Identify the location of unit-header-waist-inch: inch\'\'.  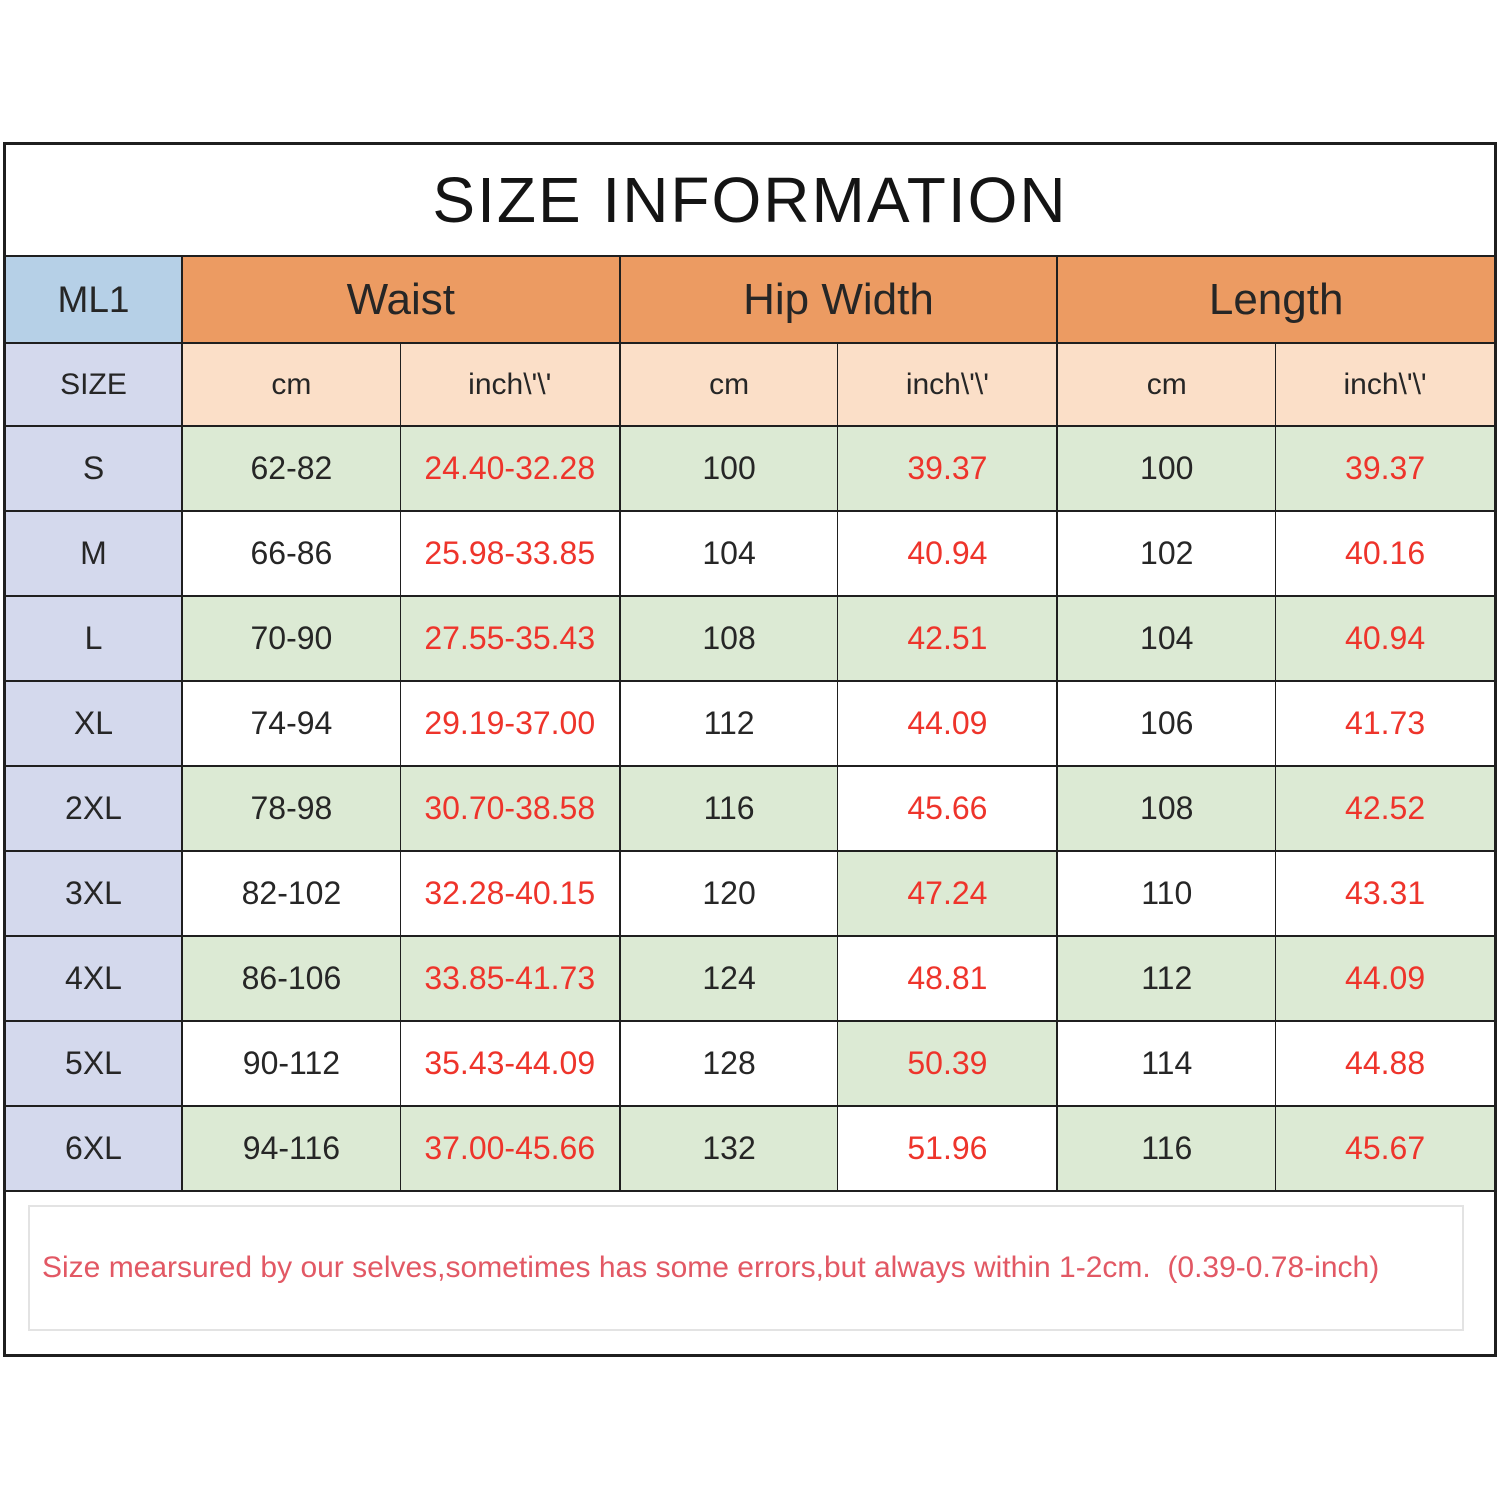
(509, 383).